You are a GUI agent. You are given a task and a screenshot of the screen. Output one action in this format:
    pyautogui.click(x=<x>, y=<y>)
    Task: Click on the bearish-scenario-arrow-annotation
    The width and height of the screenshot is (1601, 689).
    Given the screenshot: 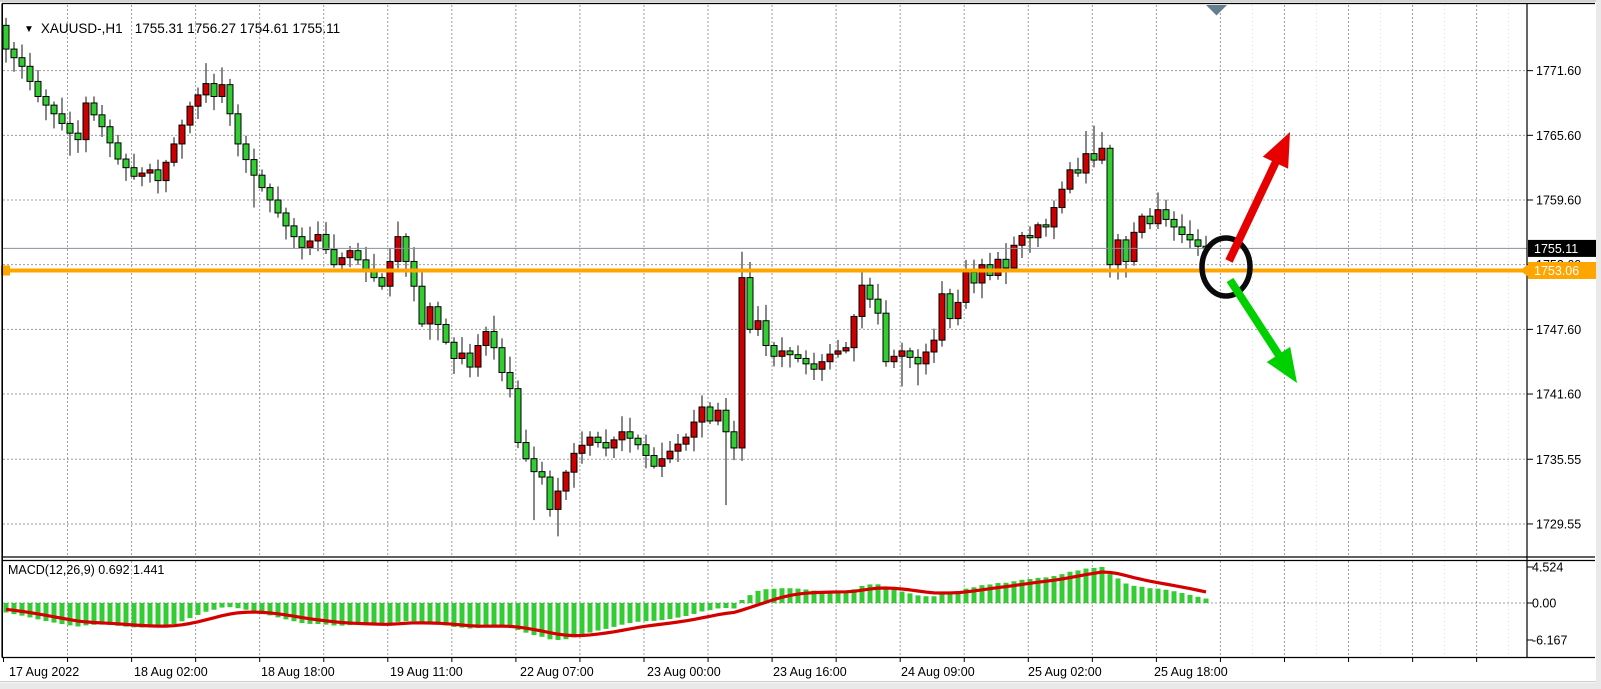 What is the action you would take?
    pyautogui.click(x=1261, y=330)
    